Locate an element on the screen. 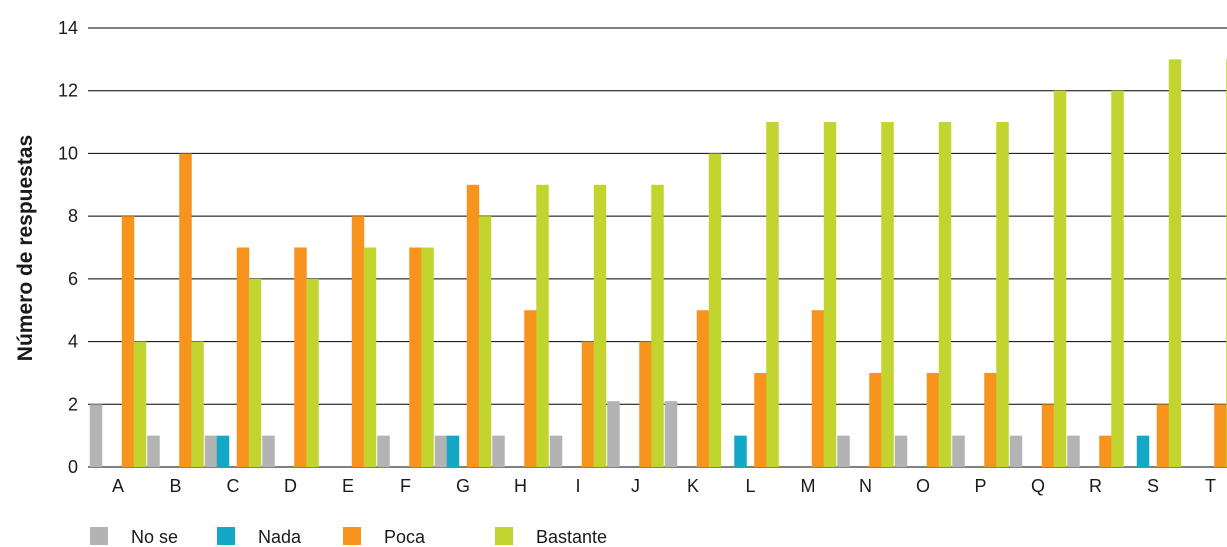 The image size is (1227, 547). legend-label: Nada is located at coordinates (280, 537).